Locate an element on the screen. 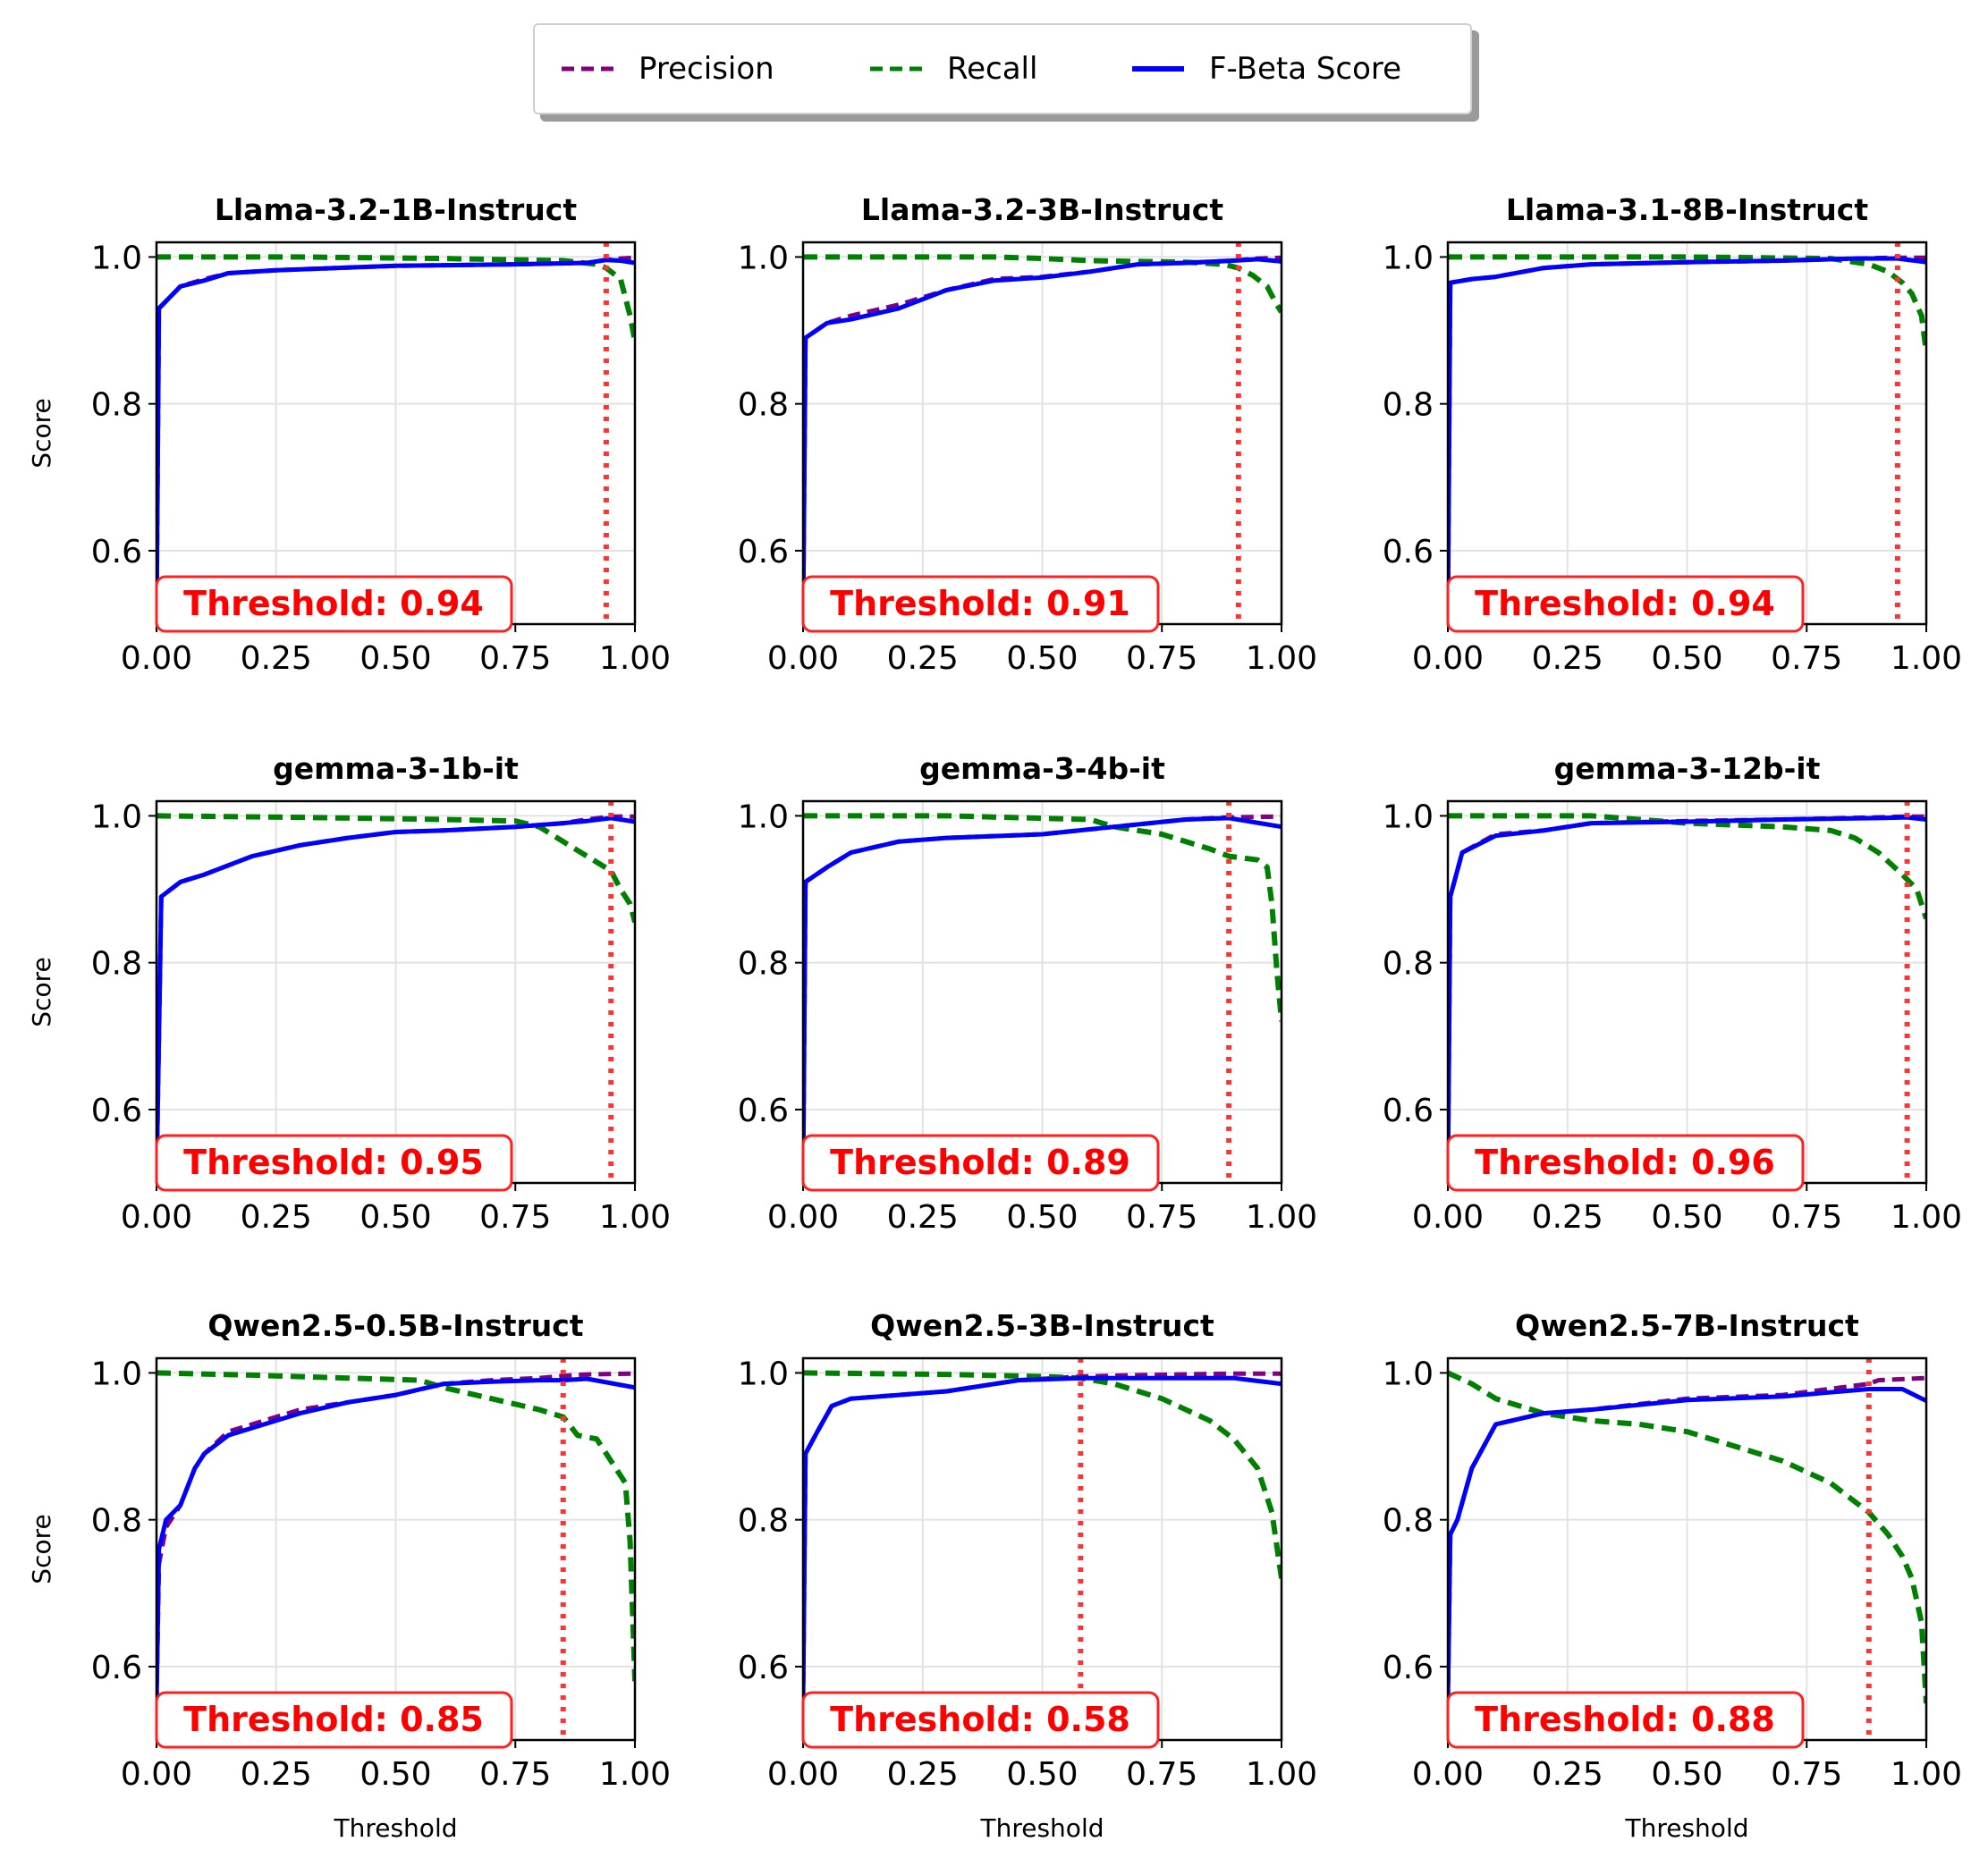  subplot-title: Llama-3.2-1B-Instruct is located at coordinates (396, 210).